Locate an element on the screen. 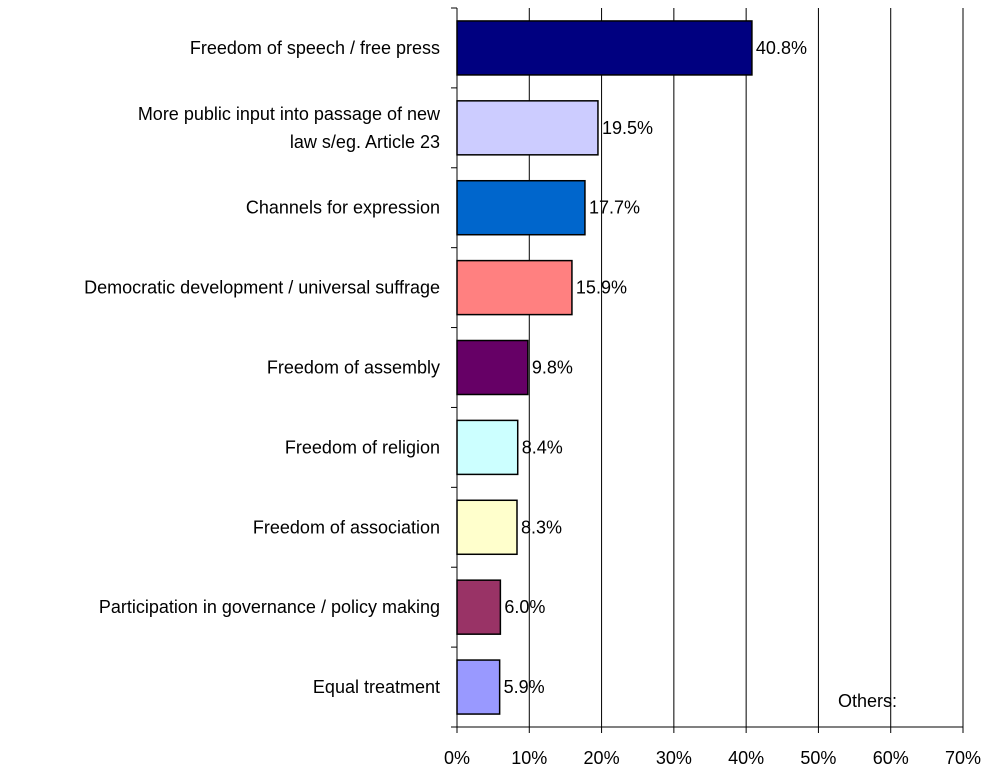  x-tick-label: 0% is located at coordinates (457, 758).